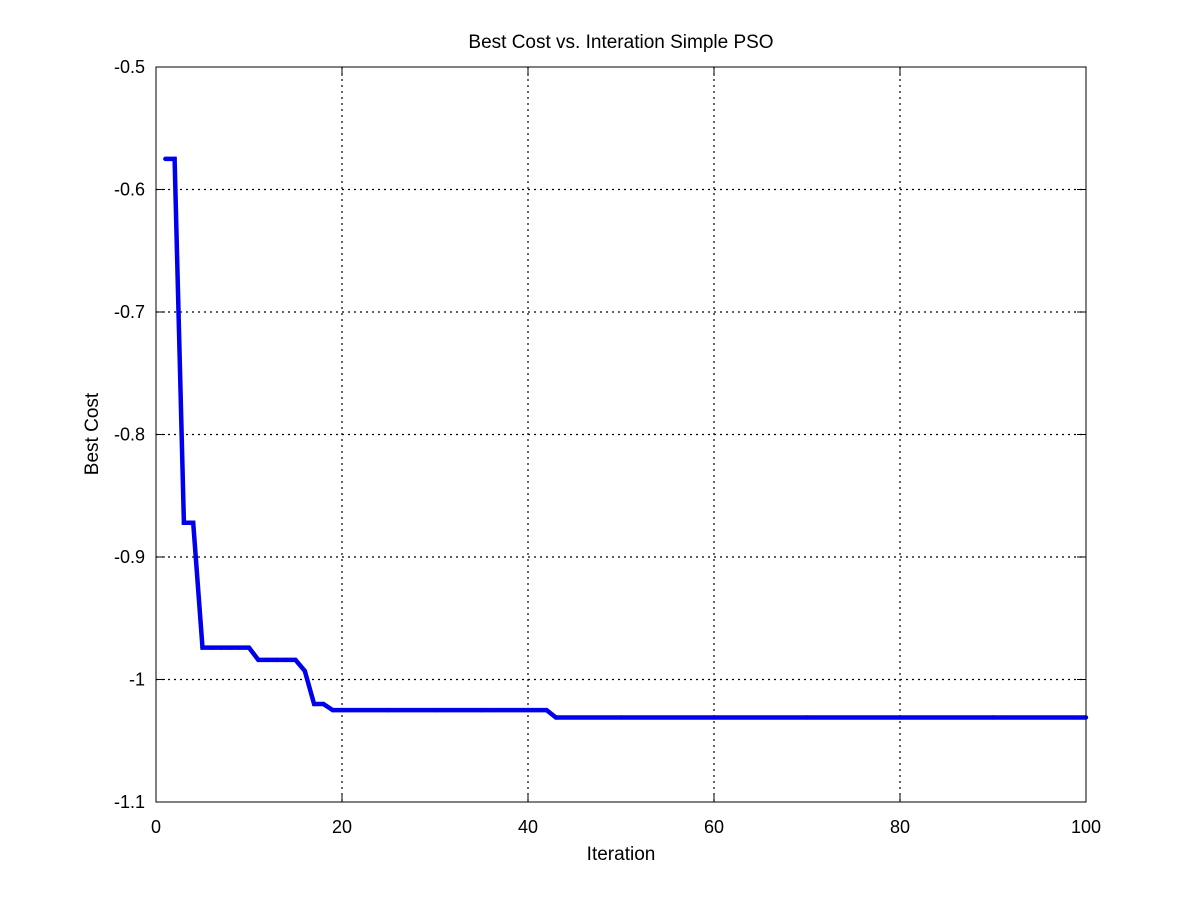 Image resolution: width=1200 pixels, height=907 pixels. Describe the element at coordinates (714, 827) in the screenshot. I see `x-tick-label: 60` at that location.